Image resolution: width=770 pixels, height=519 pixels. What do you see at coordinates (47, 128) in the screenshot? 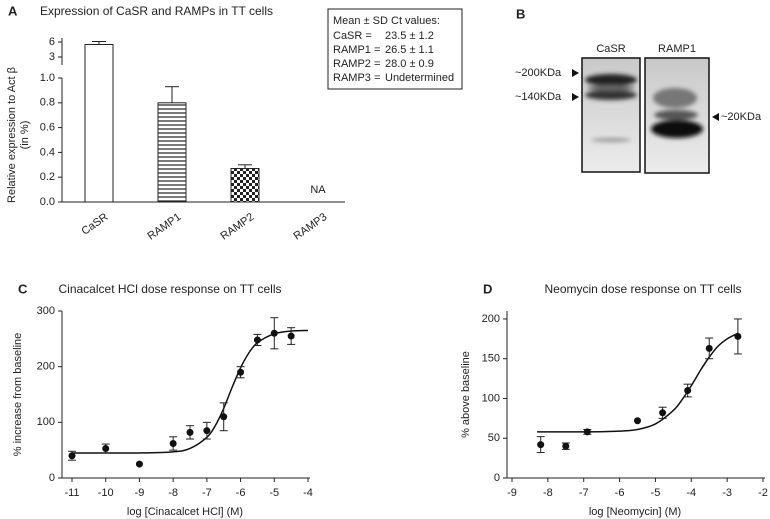
I see `y-tick-label: 0.6` at bounding box center [47, 128].